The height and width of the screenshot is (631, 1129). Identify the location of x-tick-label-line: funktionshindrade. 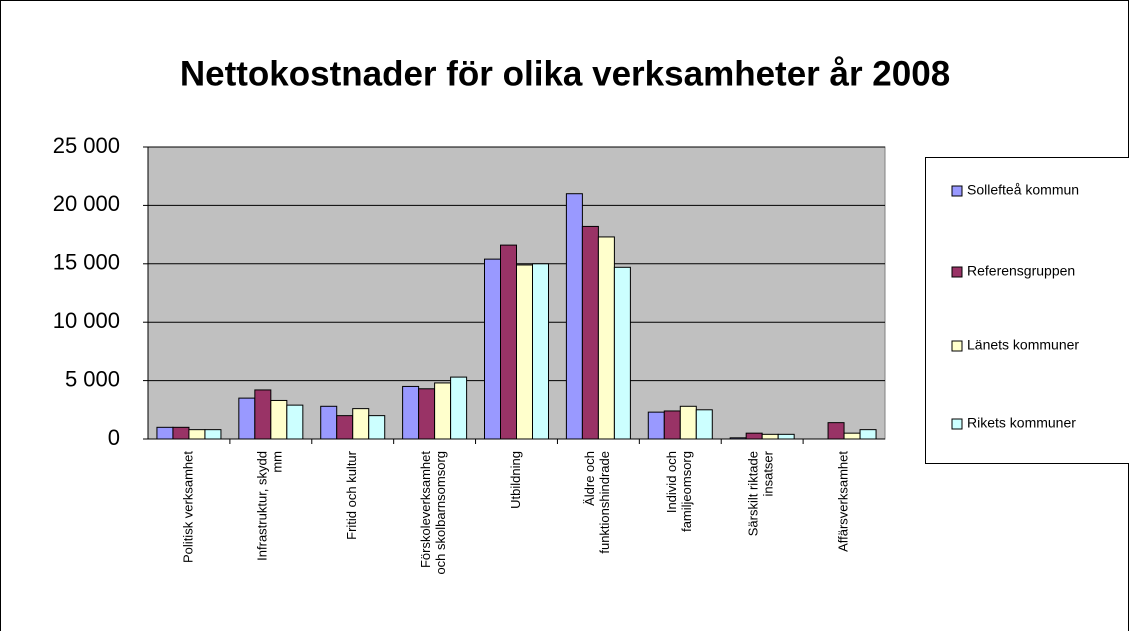
(604, 504).